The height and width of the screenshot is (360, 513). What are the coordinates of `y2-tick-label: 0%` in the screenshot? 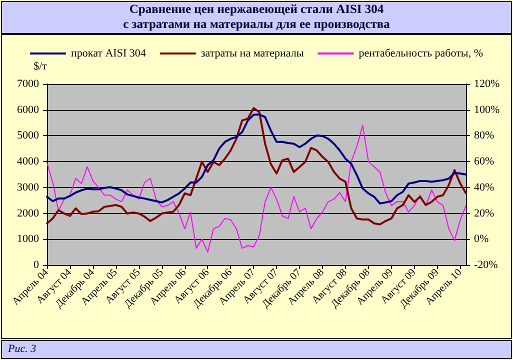 It's located at (481, 239).